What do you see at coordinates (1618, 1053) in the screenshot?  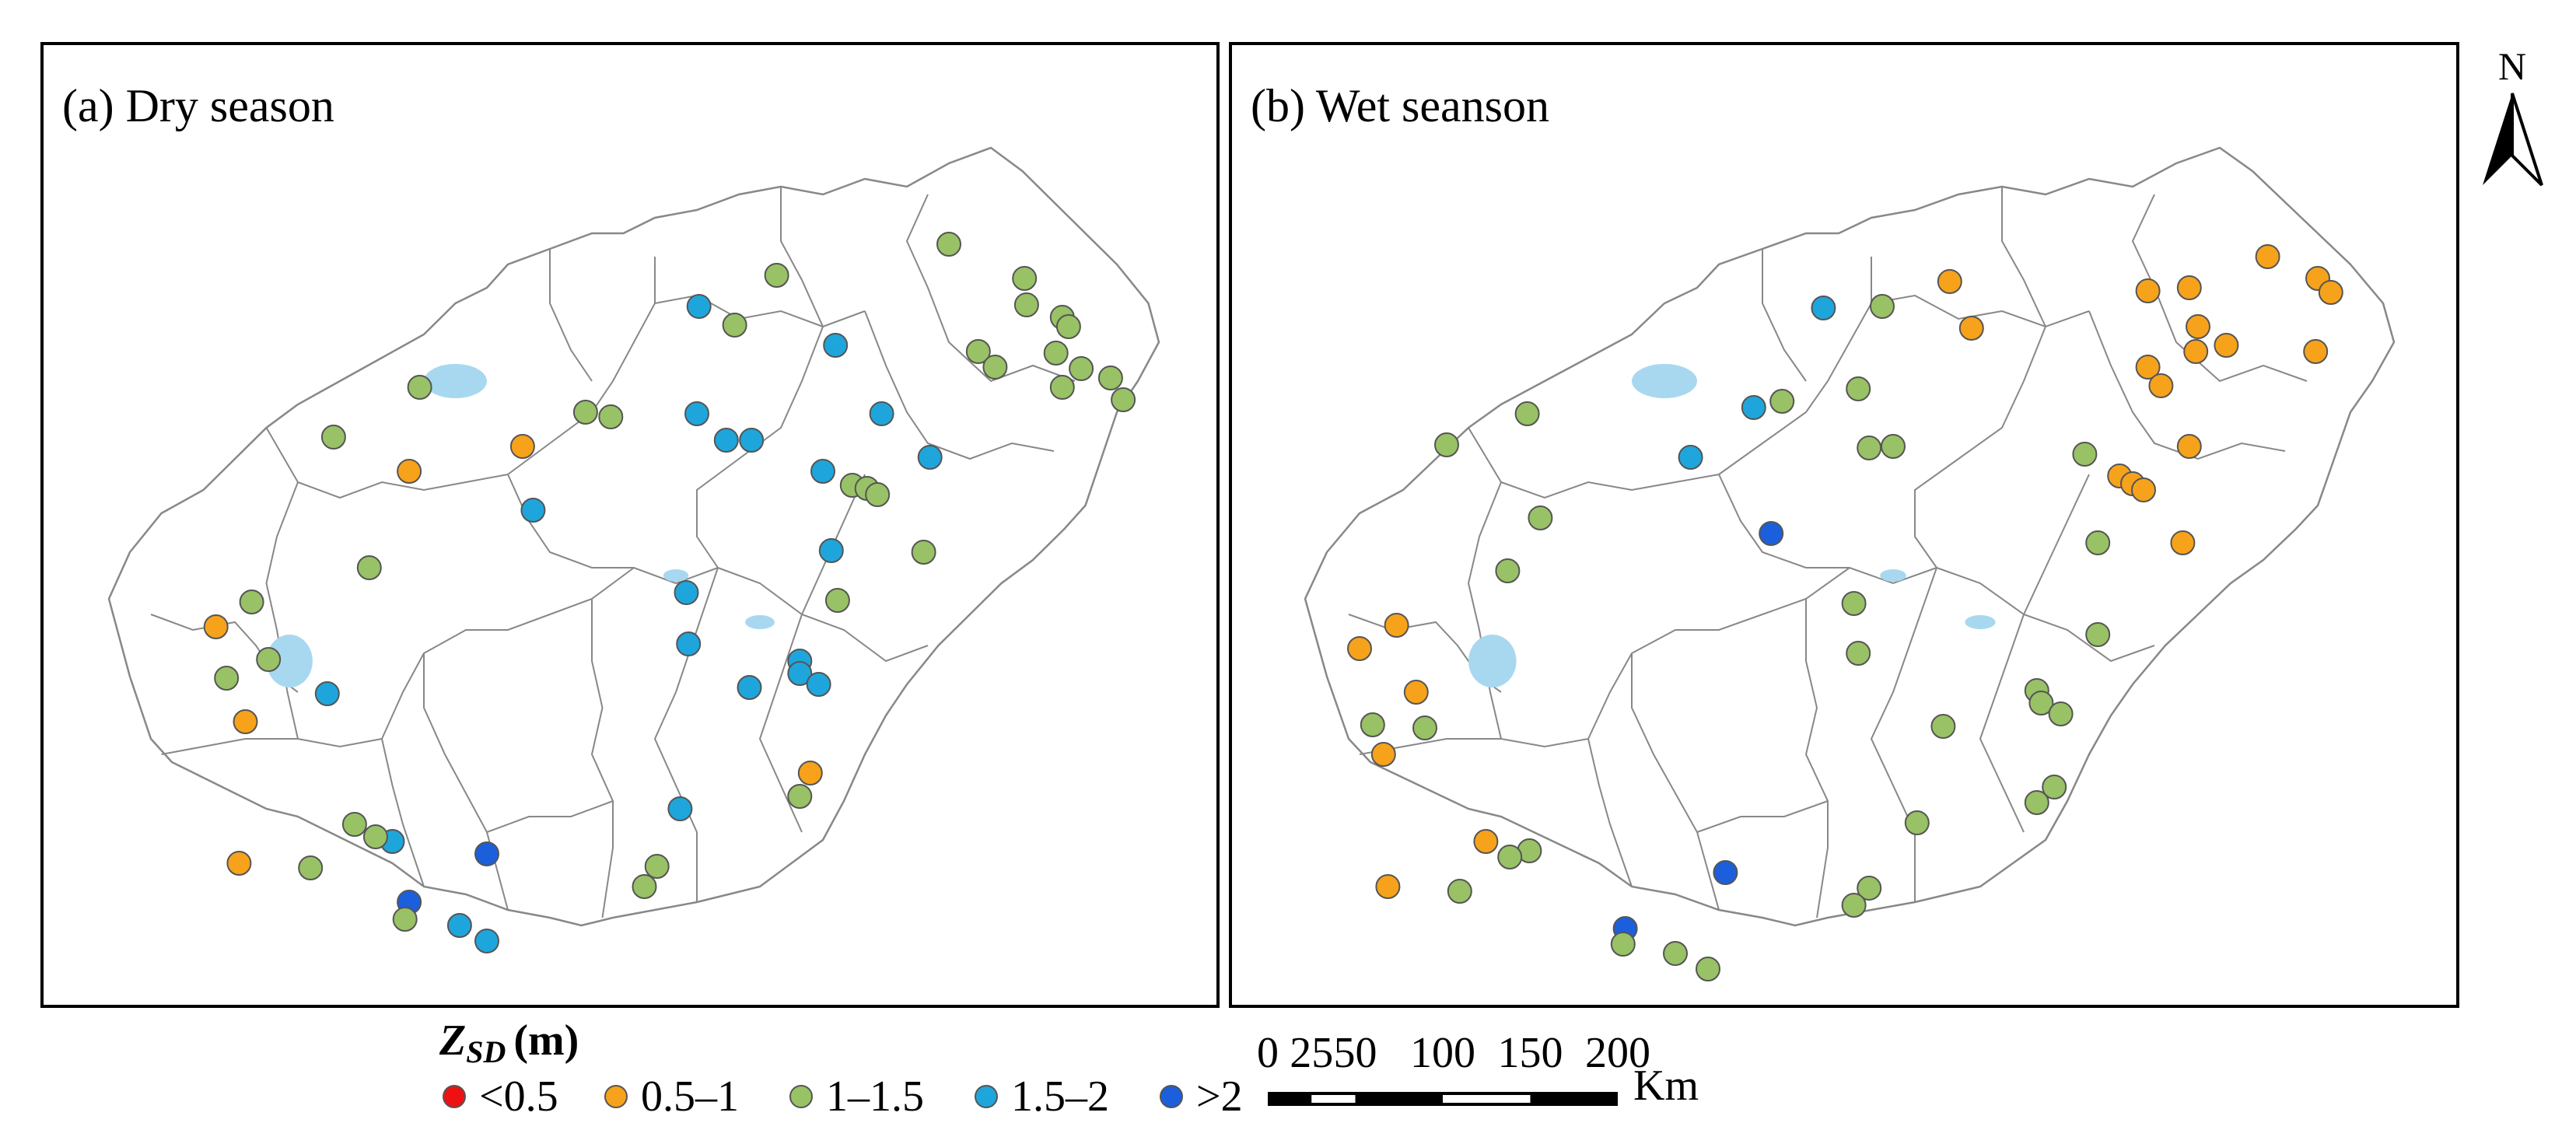 I see `scale-bar-tick-label: 200` at bounding box center [1618, 1053].